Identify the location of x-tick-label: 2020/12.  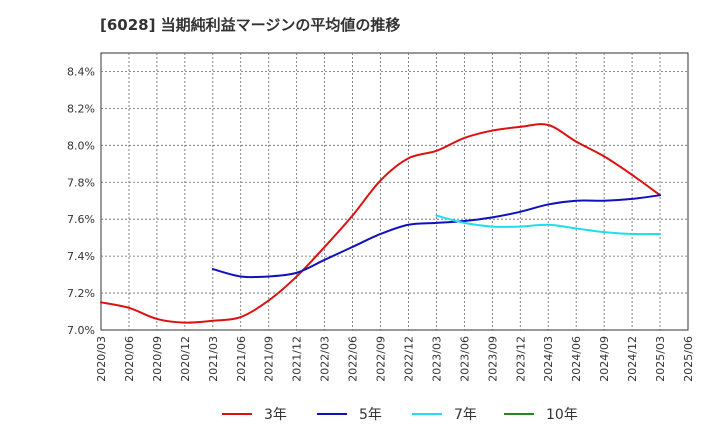
(185, 359).